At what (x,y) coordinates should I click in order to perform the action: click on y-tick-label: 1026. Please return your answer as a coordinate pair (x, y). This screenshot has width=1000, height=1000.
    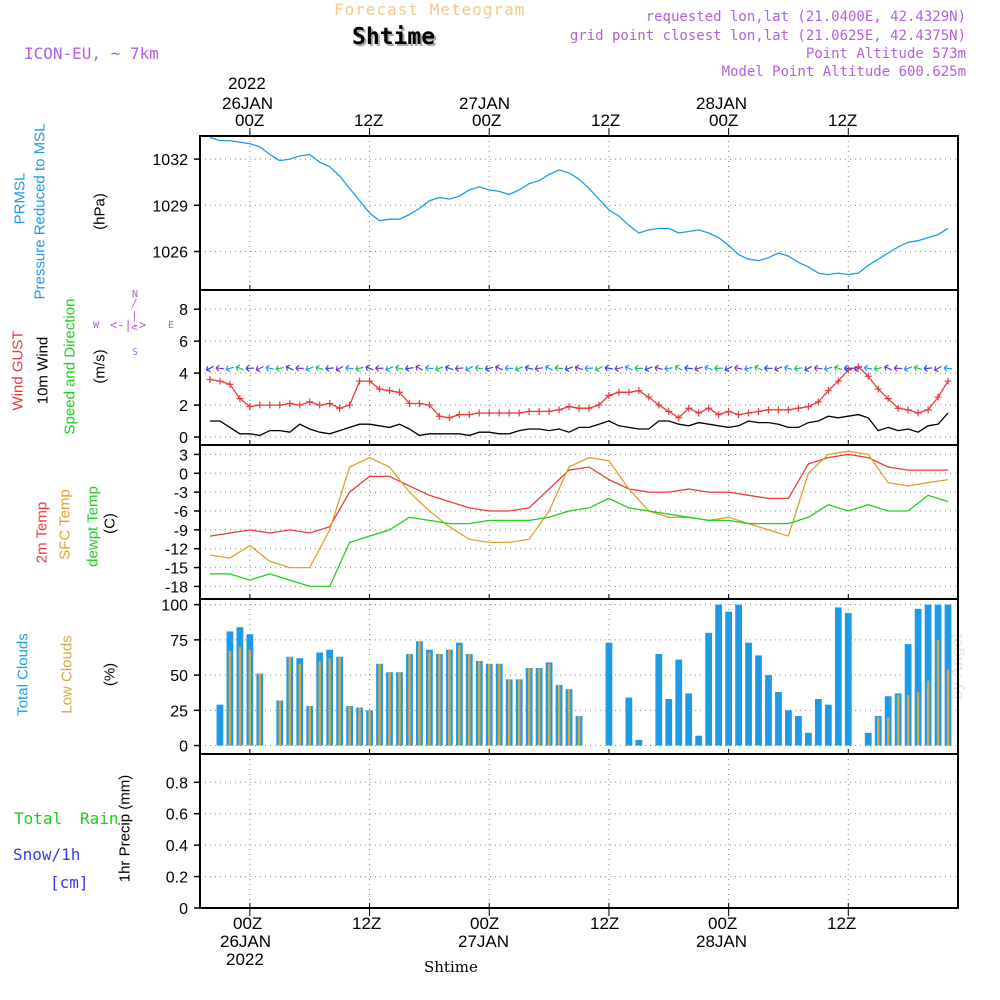
    Looking at the image, I should click on (170, 253).